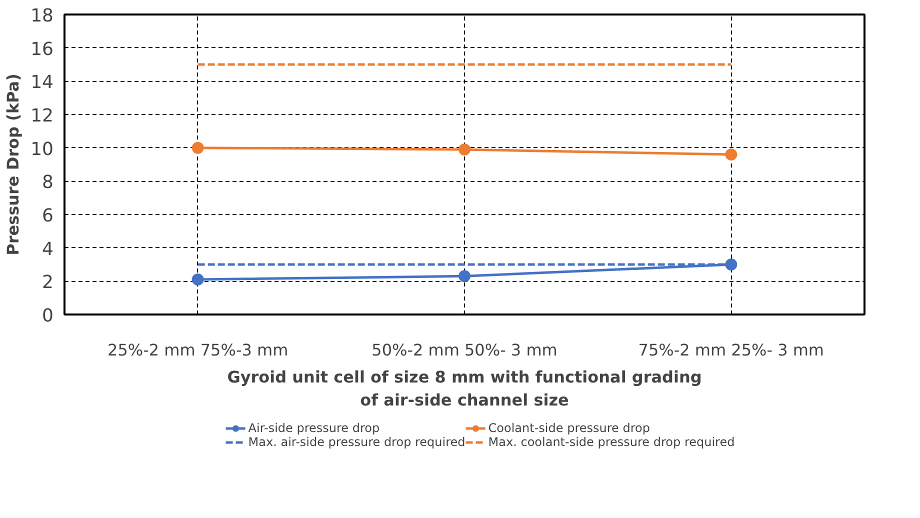  Describe the element at coordinates (42, 116) in the screenshot. I see `y-tick-label: 12` at that location.